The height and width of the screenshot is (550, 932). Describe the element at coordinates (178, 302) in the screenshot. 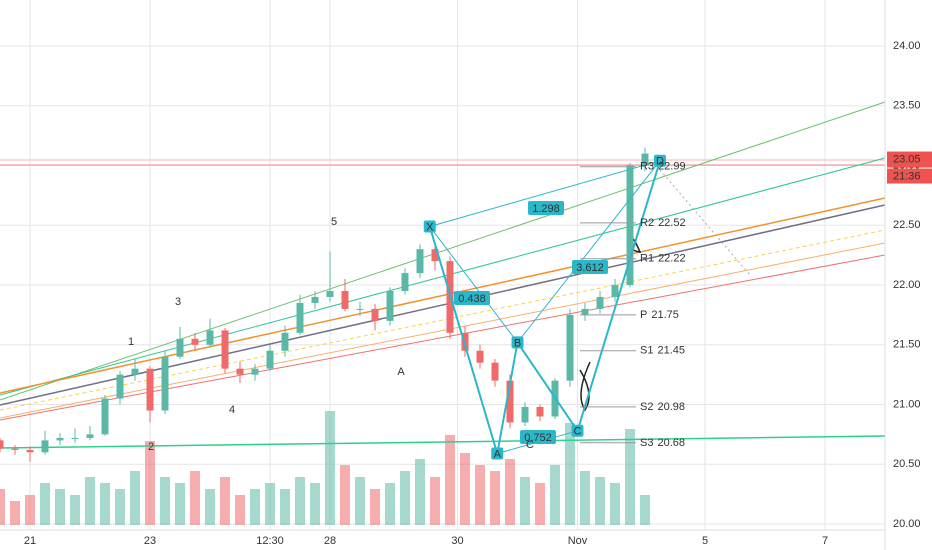

I see `wave-label: 3` at that location.